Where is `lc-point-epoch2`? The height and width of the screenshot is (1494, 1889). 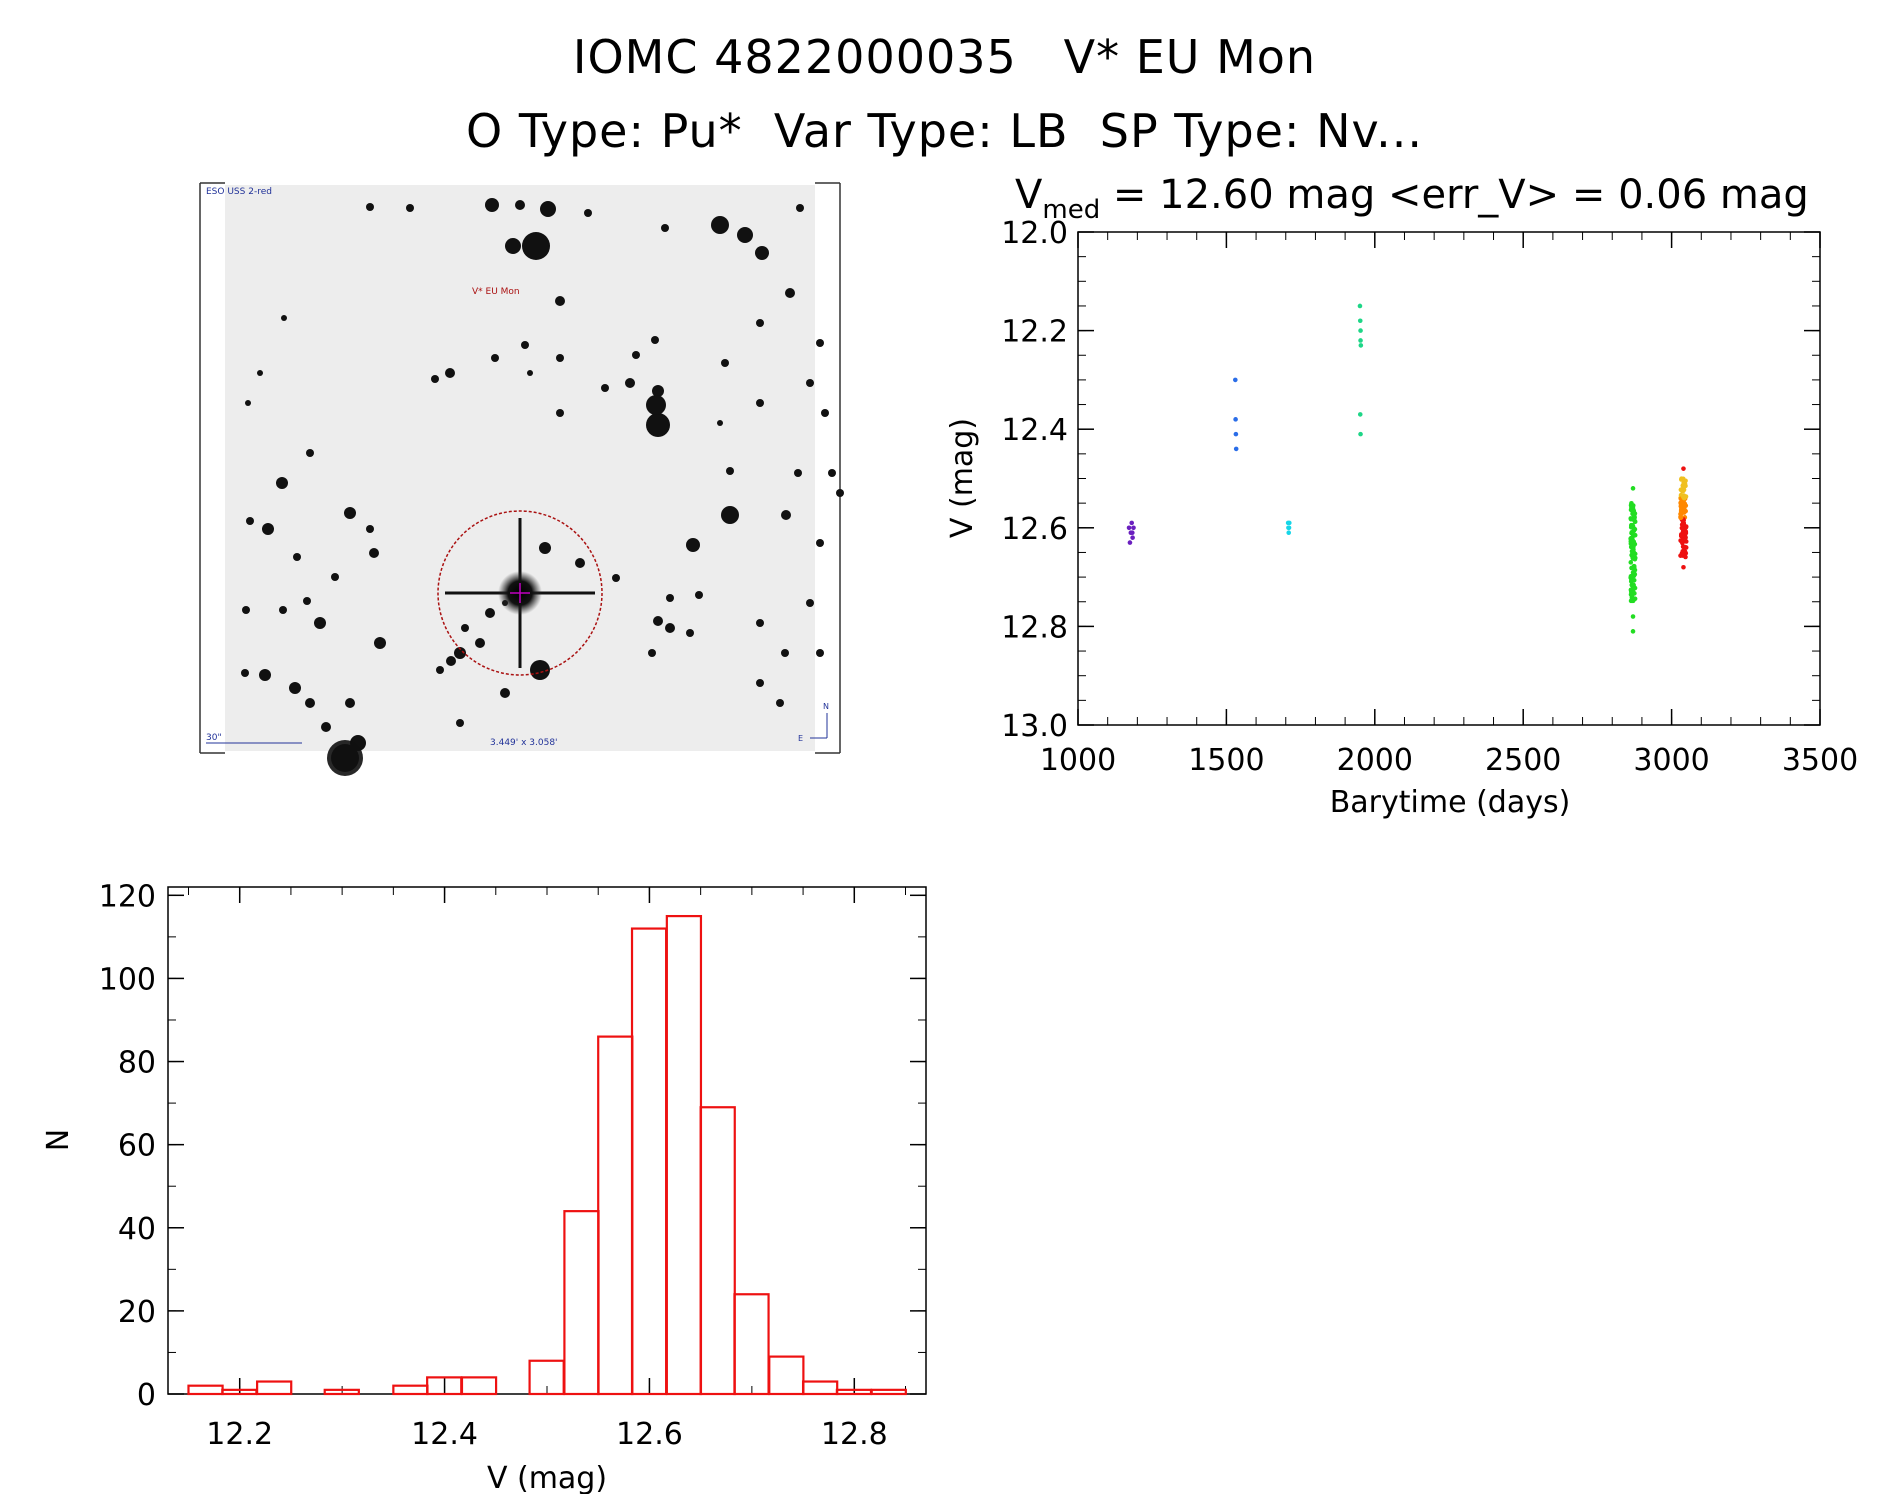
lc-point-epoch2 is located at coordinates (1235, 380).